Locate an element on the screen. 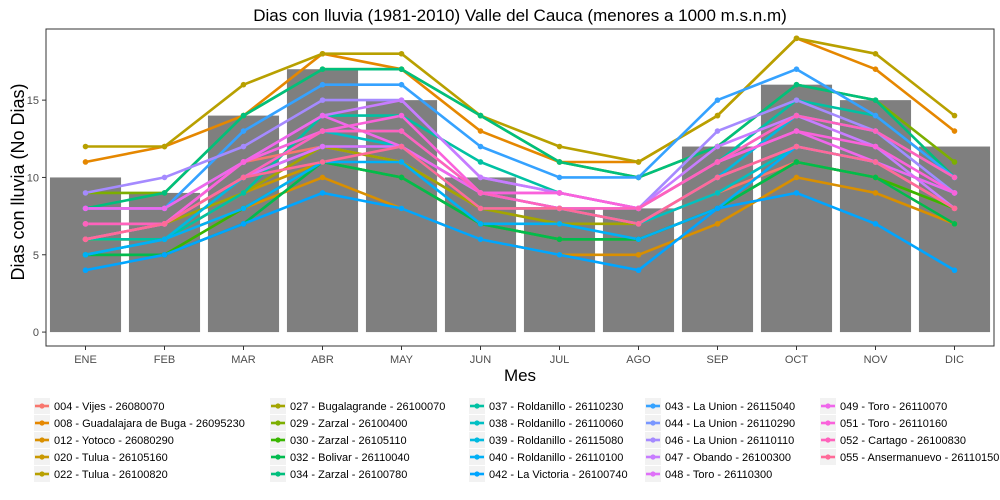  legend-item: 040 - Roldanillo - 26110100 is located at coordinates (546, 457).